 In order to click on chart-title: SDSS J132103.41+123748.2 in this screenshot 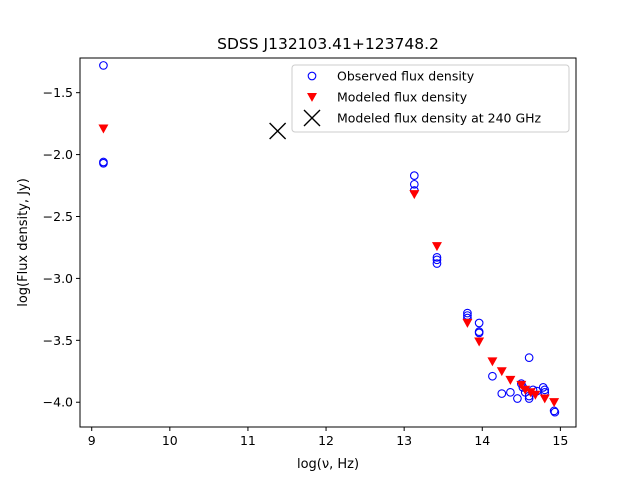, I will do `click(328, 44)`.